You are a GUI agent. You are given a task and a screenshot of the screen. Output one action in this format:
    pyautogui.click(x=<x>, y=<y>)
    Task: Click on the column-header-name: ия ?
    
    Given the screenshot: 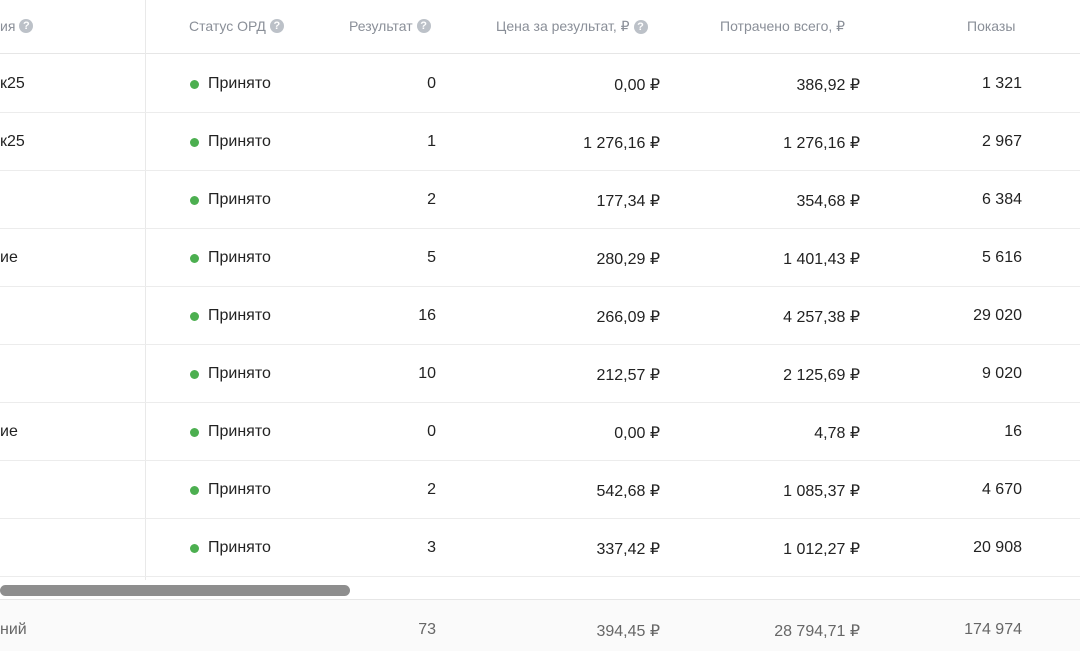 What is the action you would take?
    pyautogui.click(x=17, y=26)
    